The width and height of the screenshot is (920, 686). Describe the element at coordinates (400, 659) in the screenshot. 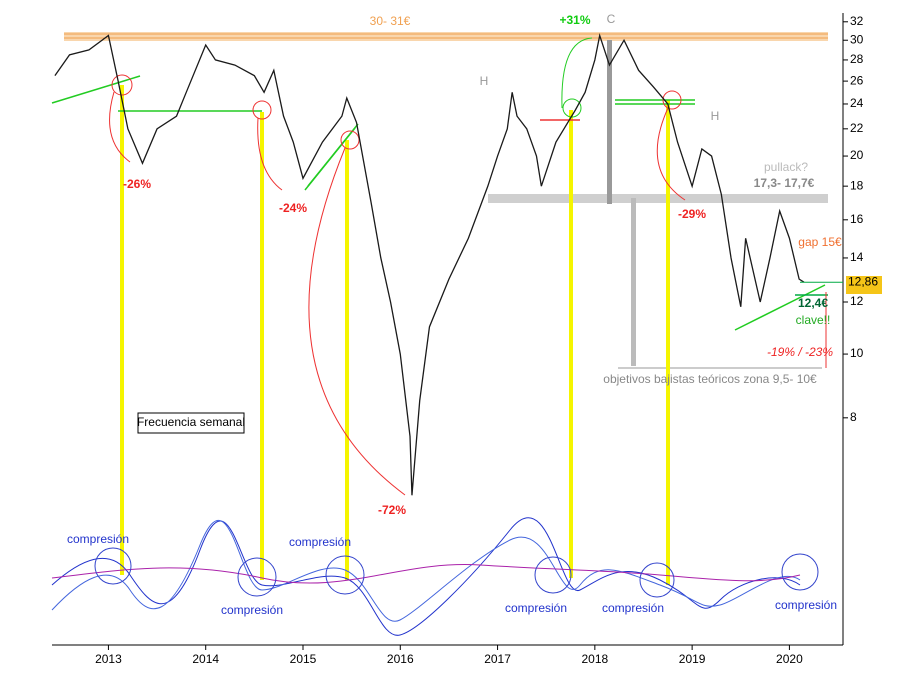

I see `x-tick-label: 2016` at that location.